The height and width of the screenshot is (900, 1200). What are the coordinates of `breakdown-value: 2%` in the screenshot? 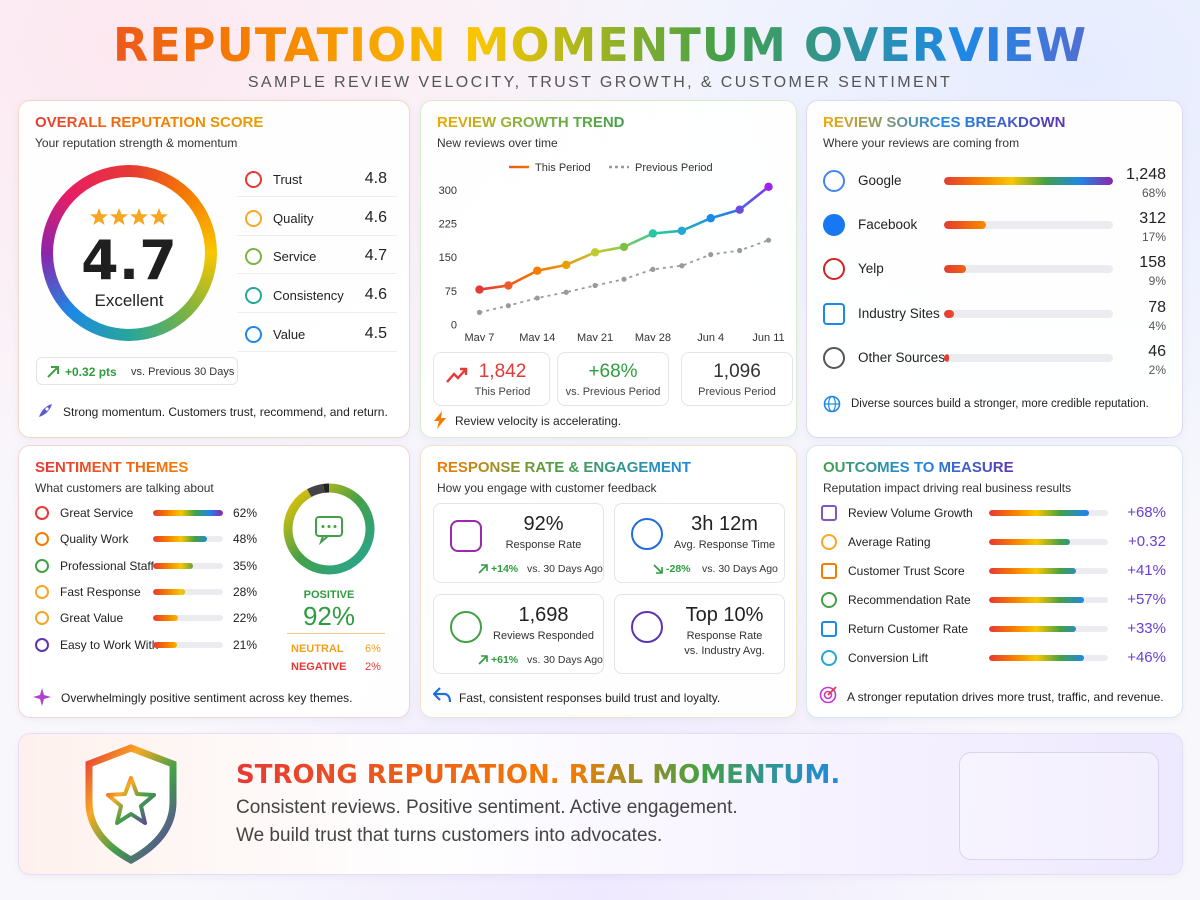 It's located at (373, 667).